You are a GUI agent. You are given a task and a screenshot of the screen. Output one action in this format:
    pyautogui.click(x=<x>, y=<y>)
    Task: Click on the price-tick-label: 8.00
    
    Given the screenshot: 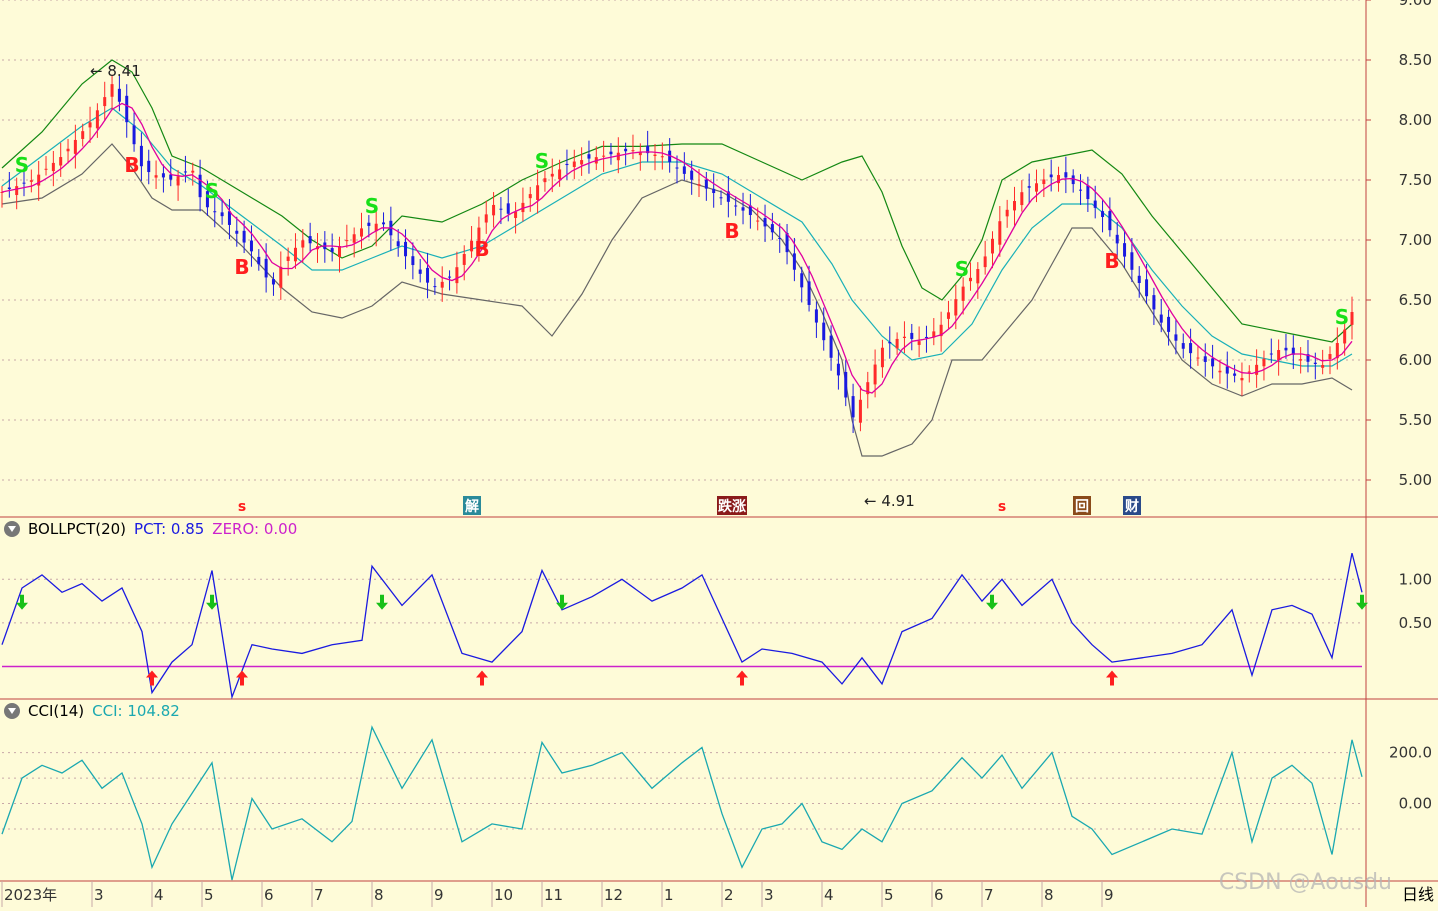 What is the action you would take?
    pyautogui.click(x=1415, y=120)
    